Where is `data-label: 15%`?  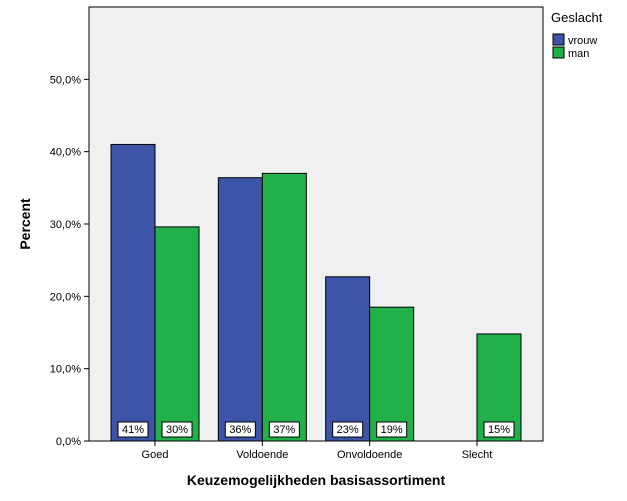 data-label: 15% is located at coordinates (499, 430).